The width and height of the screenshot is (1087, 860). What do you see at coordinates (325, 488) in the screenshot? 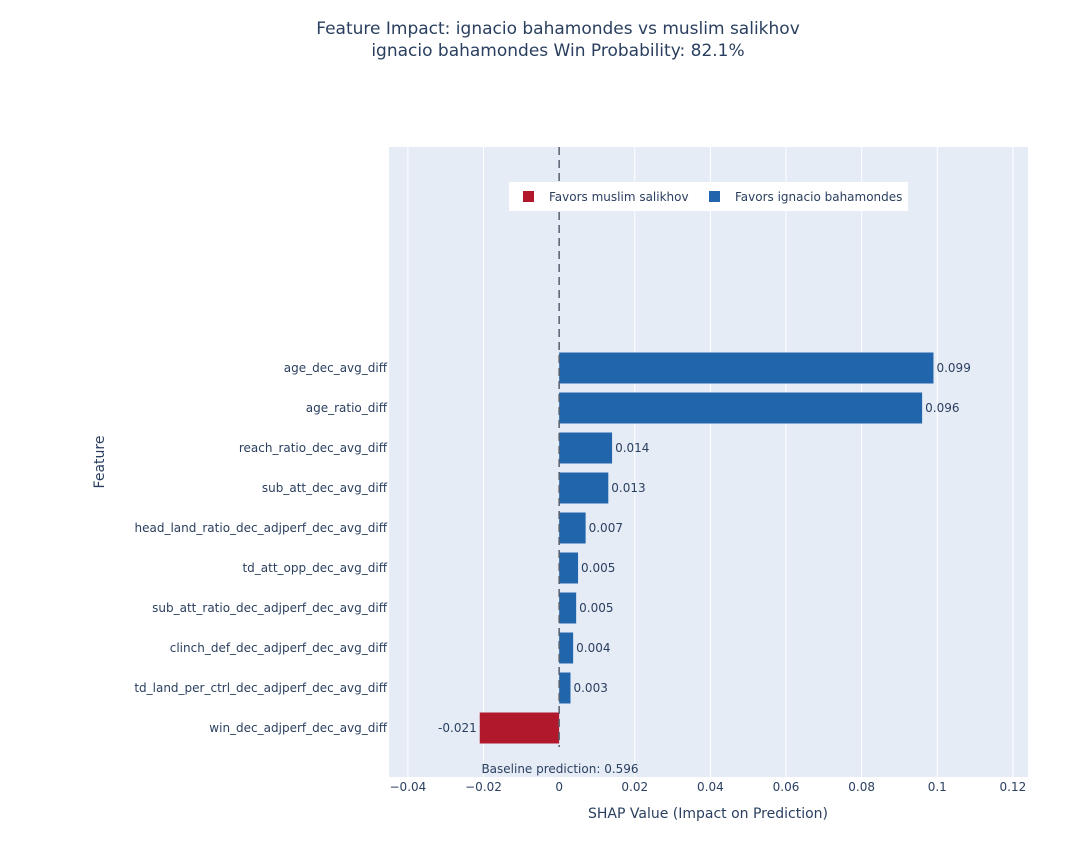
I see `y-tick-label: sub_att_dec_avg_diff` at bounding box center [325, 488].